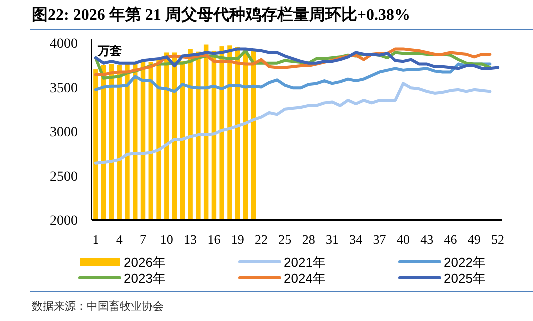 This screenshot has height=321, width=533. What do you see at coordinates (357, 239) in the screenshot?
I see `x-tick-label: 34` at bounding box center [357, 239].